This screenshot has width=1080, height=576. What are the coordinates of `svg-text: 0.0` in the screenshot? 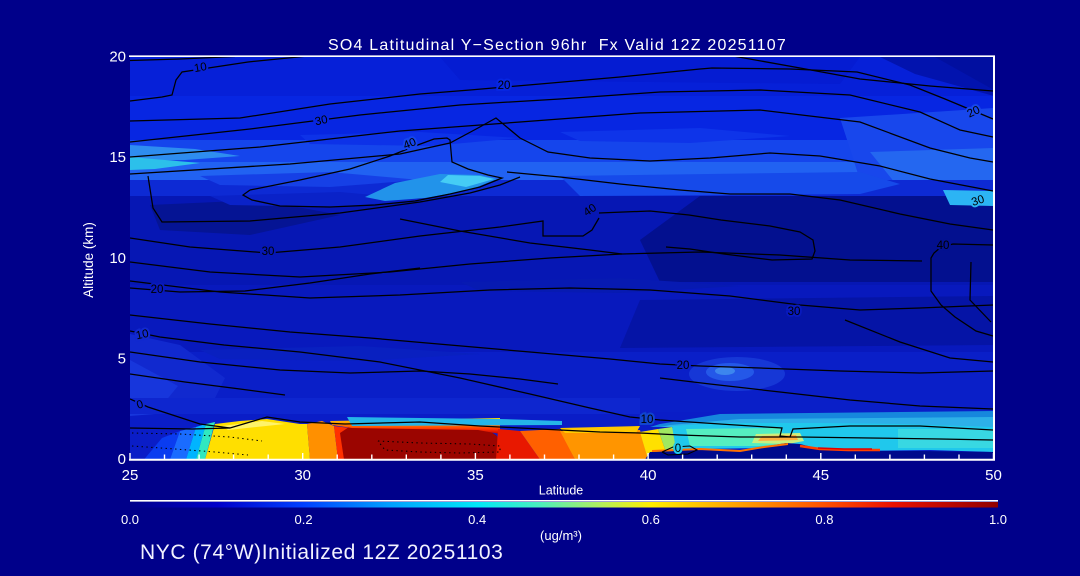 It's located at (130, 519).